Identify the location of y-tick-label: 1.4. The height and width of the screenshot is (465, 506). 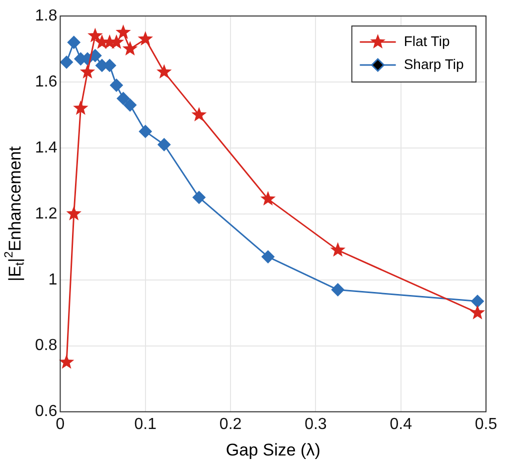
(46, 147).